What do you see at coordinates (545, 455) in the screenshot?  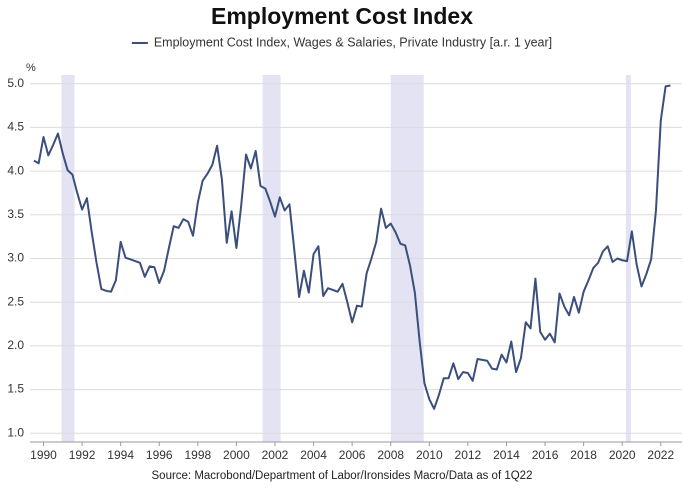 I see `x-tick-label: 2016` at bounding box center [545, 455].